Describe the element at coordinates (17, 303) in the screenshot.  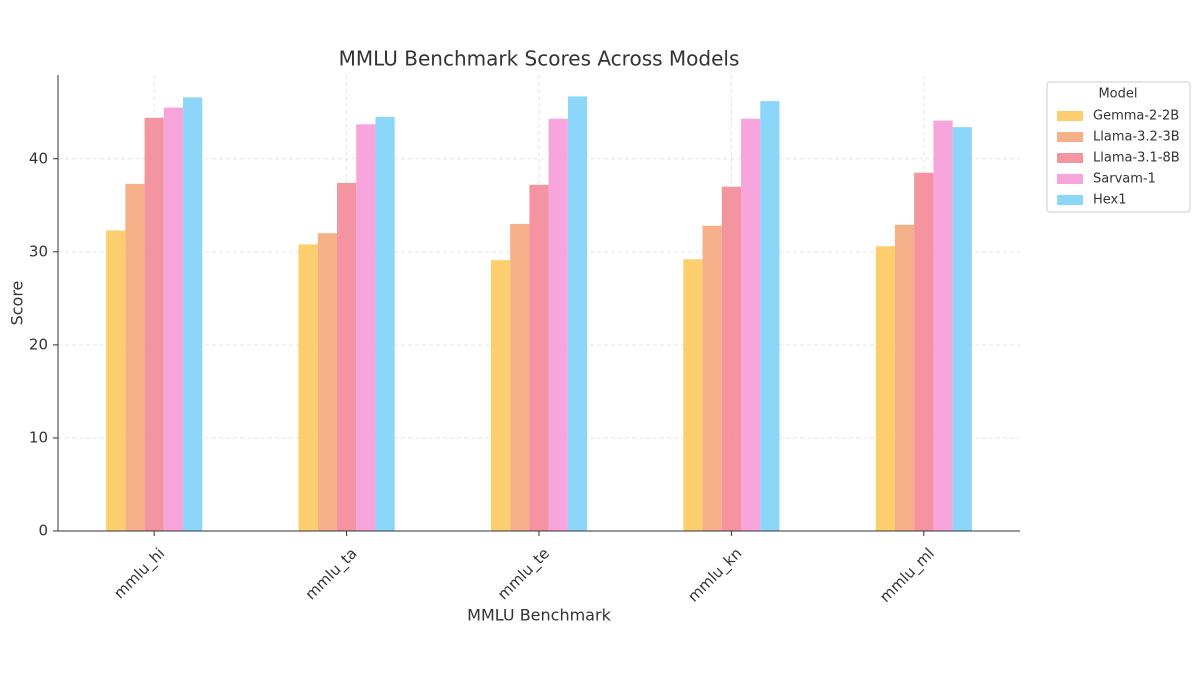
I see `y-axis-label: Score` at that location.